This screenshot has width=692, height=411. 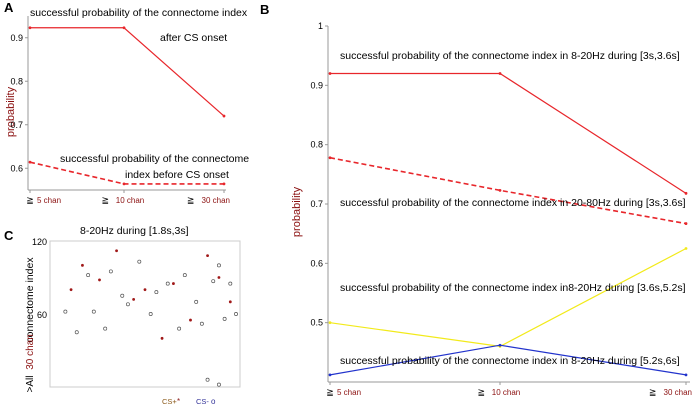 I want to click on panel-c-y-label: connectome index, so click(x=30, y=300).